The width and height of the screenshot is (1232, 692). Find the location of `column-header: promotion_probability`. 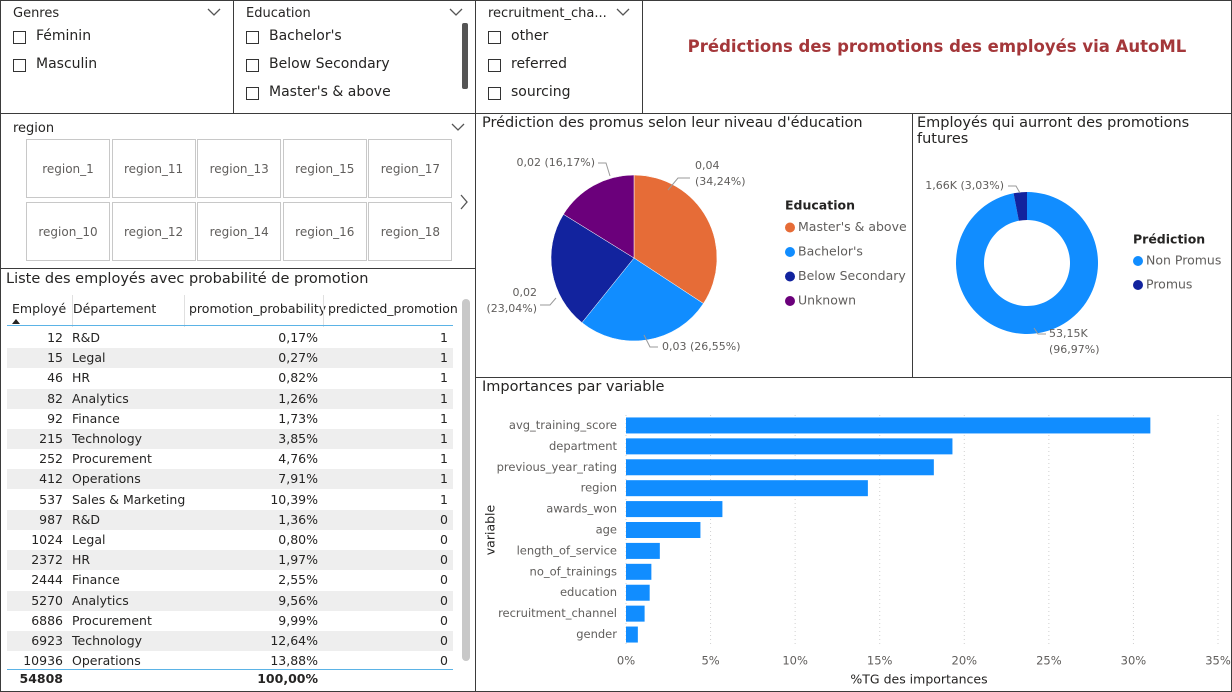

column-header: promotion_probability is located at coordinates (258, 308).